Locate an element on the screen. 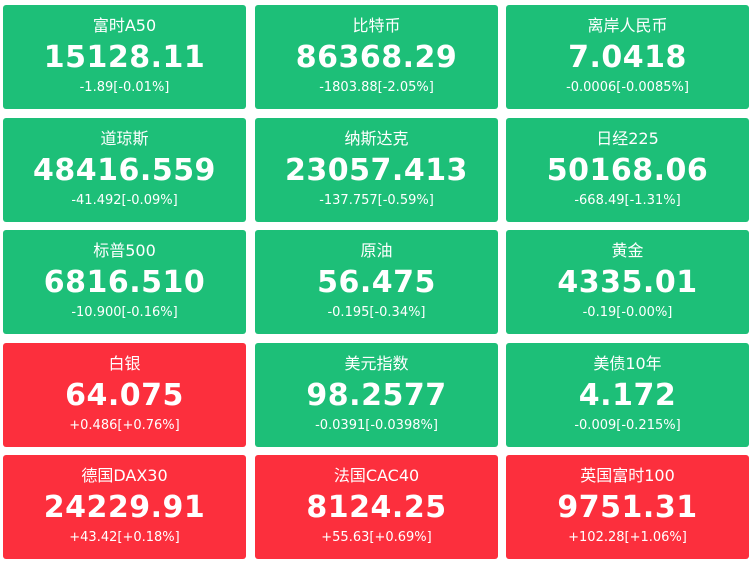 This screenshot has width=752, height=563. quote-name: 纳斯达克 is located at coordinates (376, 138).